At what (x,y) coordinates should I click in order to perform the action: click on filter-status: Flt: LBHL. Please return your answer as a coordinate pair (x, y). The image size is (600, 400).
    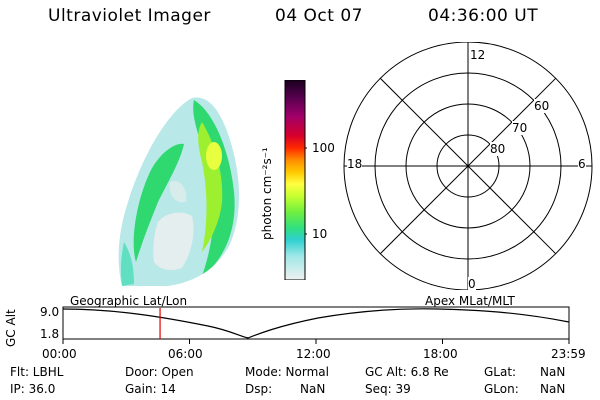
    Looking at the image, I should click on (37, 372).